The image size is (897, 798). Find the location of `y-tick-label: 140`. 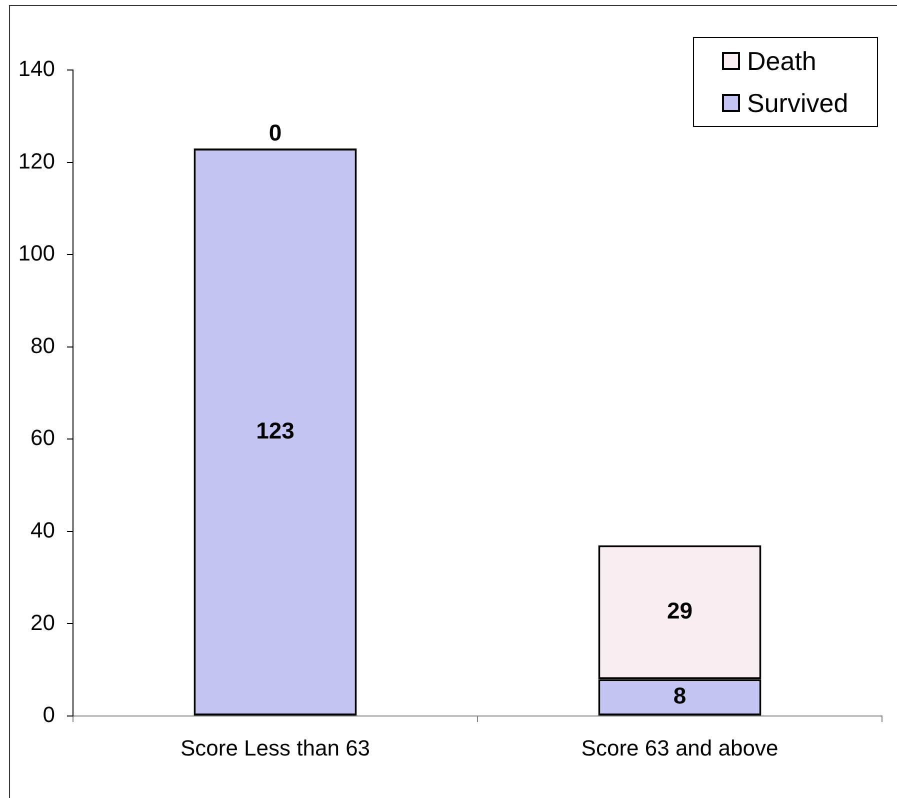

y-tick-label: 140 is located at coordinates (36, 69).